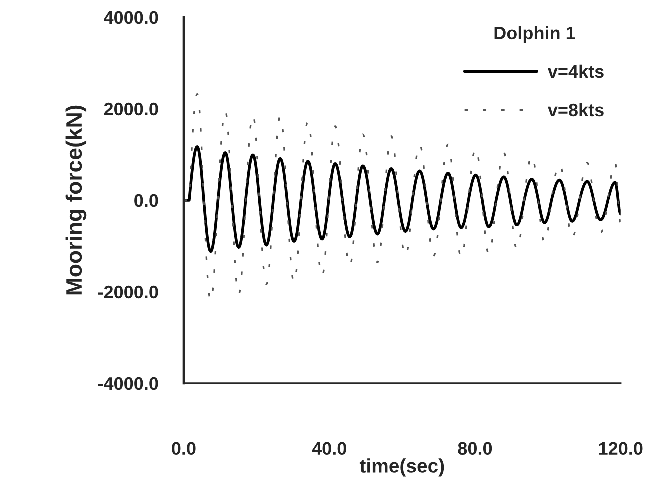 The height and width of the screenshot is (498, 657). I want to click on x-tick-label: 40.0, so click(329, 449).